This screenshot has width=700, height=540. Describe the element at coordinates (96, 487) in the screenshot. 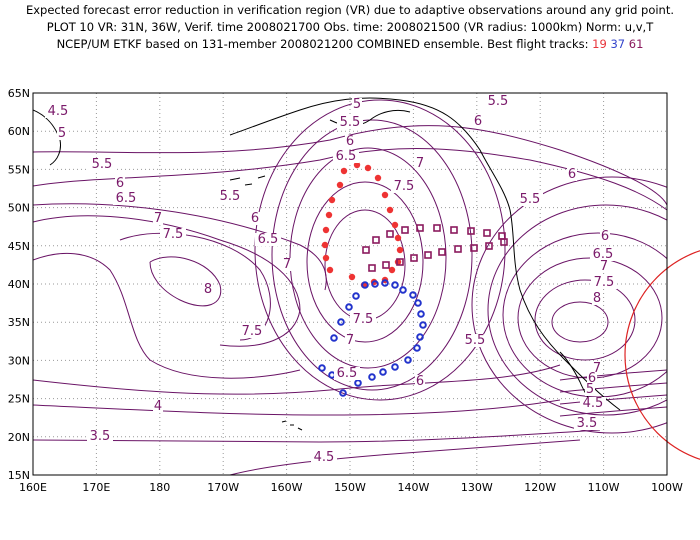

I see `x-tick-label: 170E` at that location.